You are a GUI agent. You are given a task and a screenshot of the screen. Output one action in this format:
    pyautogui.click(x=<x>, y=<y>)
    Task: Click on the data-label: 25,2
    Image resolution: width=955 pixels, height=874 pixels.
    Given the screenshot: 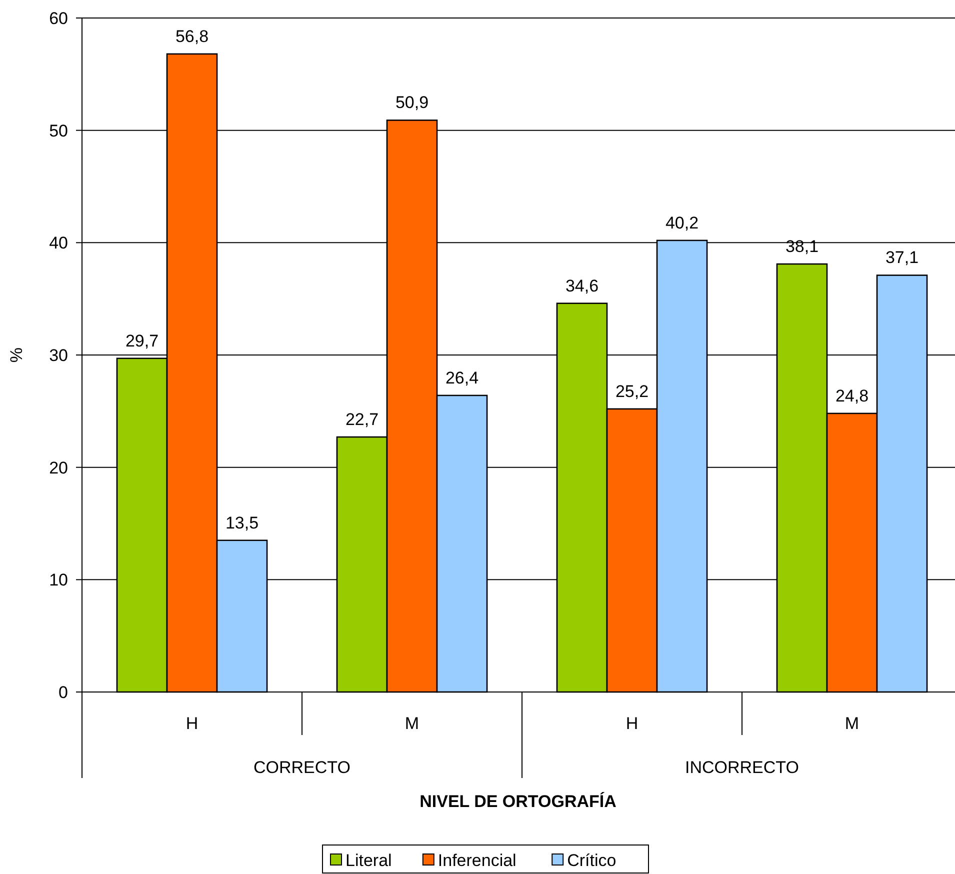 What is the action you would take?
    pyautogui.click(x=632, y=391)
    